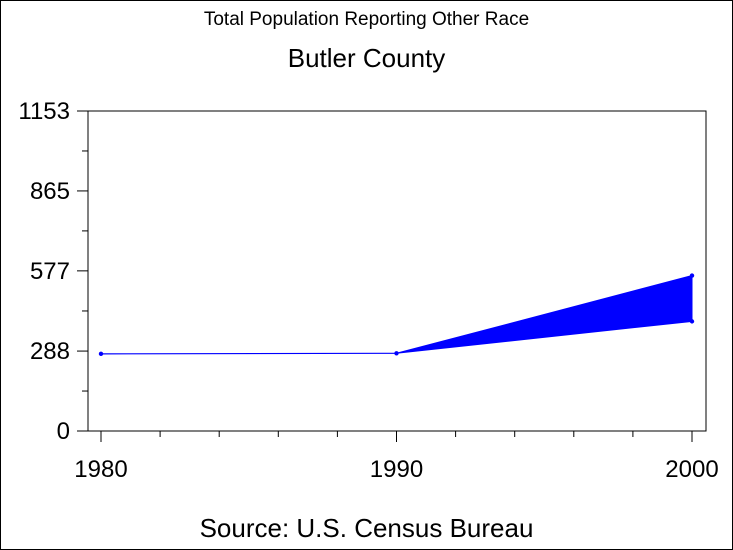 The height and width of the screenshot is (550, 733). What do you see at coordinates (366, 58) in the screenshot?
I see `chart-subtitle: Butler County` at bounding box center [366, 58].